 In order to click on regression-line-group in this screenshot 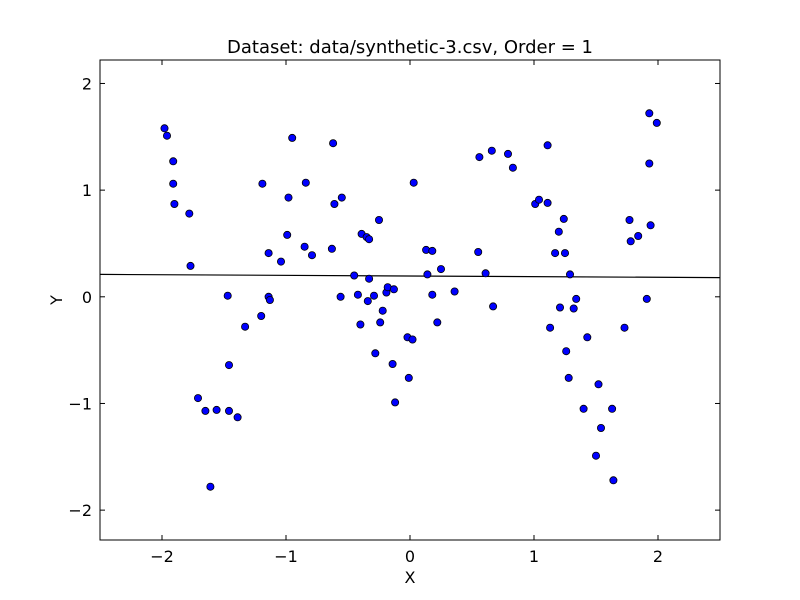, I will do `click(410, 276)`.